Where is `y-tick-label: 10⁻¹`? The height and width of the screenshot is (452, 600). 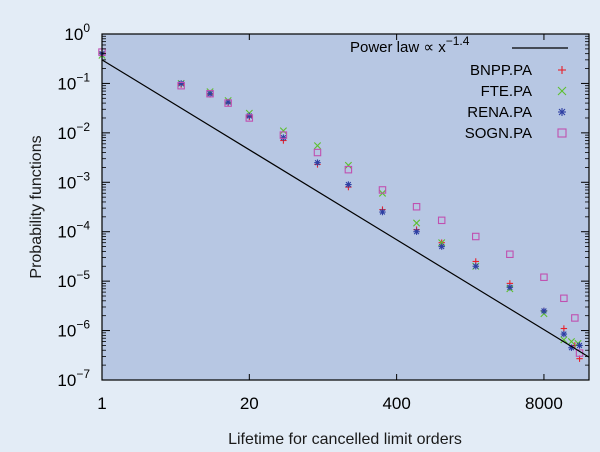 y-tick-label: 10⁻¹ is located at coordinates (73, 81).